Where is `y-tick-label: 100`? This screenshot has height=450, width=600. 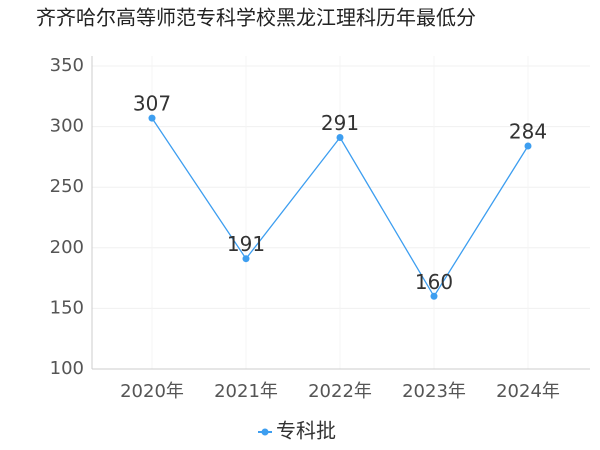 y-tick-label: 100 is located at coordinates (67, 368).